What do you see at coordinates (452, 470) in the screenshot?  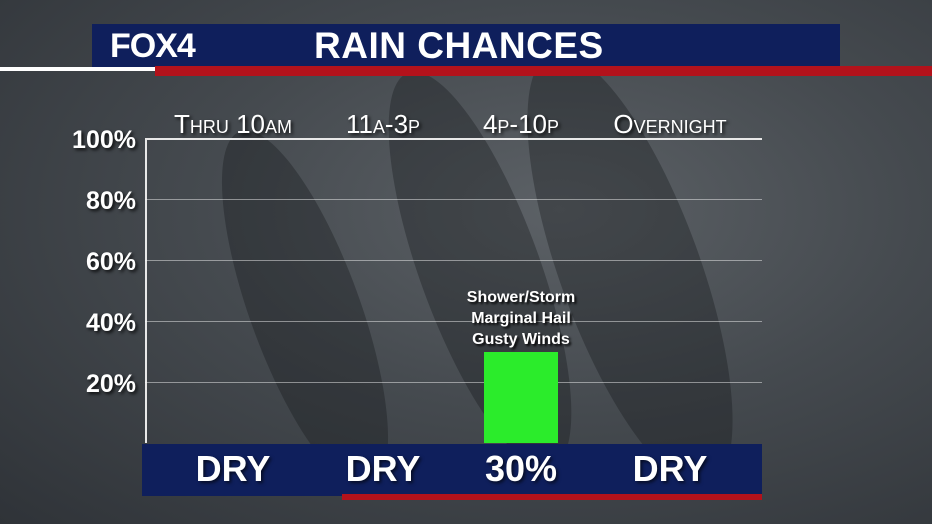 I see `value-bar` at bounding box center [452, 470].